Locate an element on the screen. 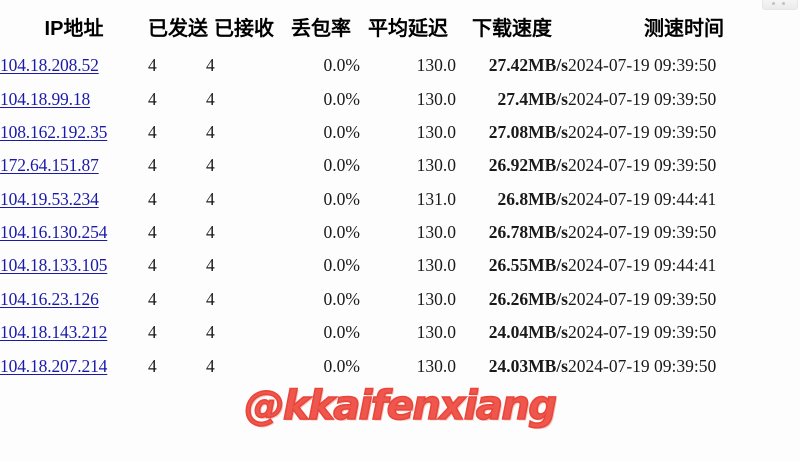  cell-ip: 104.18.143.212 is located at coordinates (74, 332).